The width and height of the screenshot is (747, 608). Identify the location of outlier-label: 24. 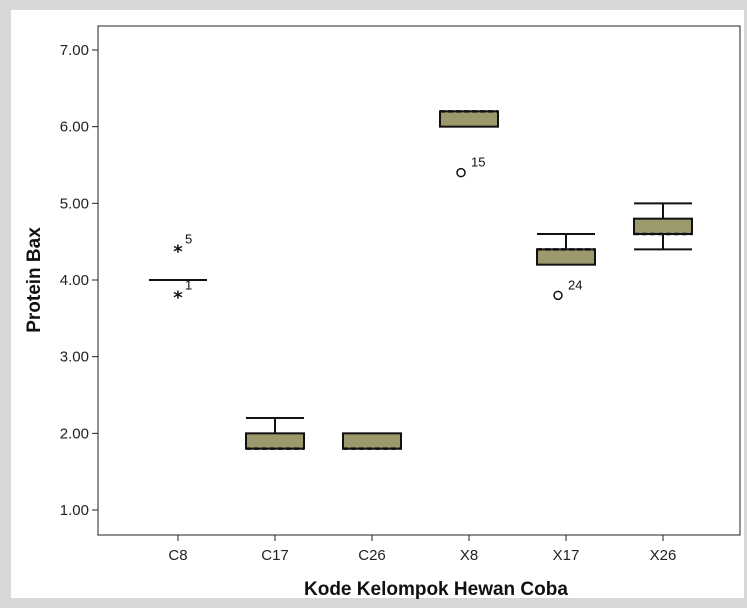
(575, 284).